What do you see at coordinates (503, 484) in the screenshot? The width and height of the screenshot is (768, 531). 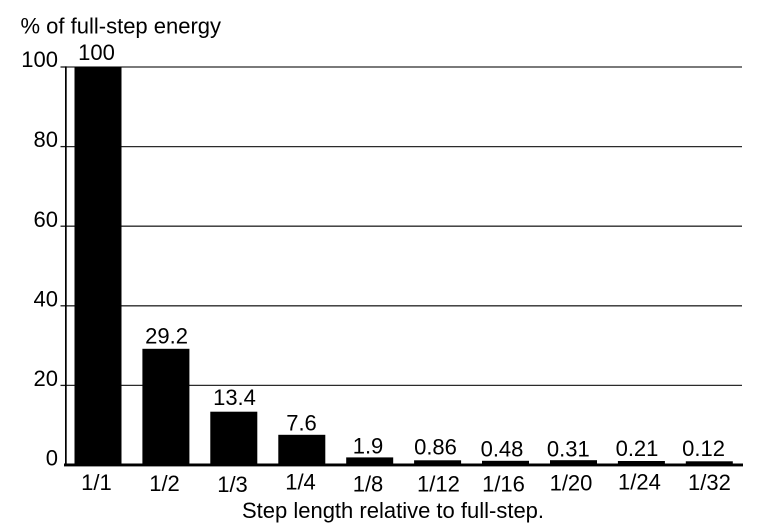 I see `svg-text: 1/16` at bounding box center [503, 484].